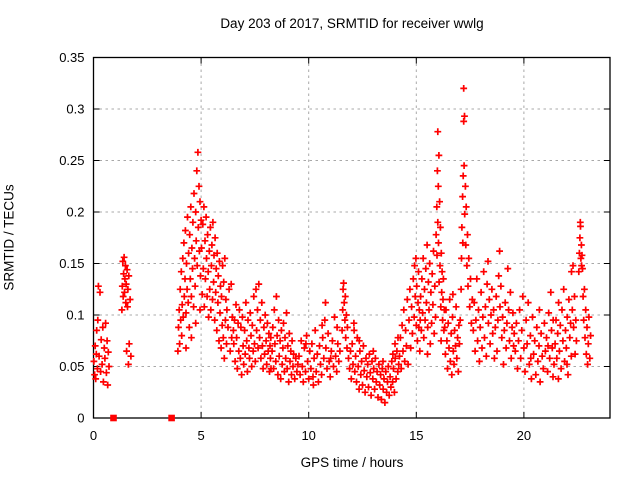  Describe the element at coordinates (308, 435) in the screenshot. I see `svg-text: 10` at that location.